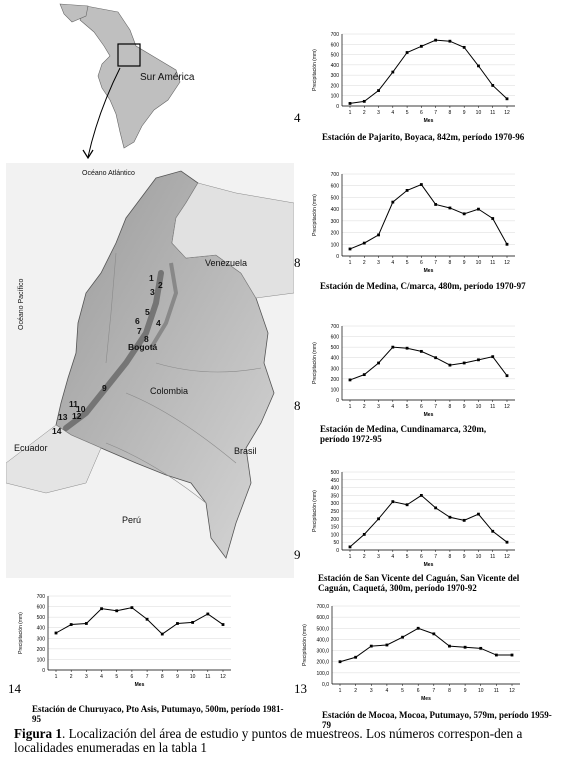 The image size is (563, 766). What do you see at coordinates (143, 347) in the screenshot?
I see `map-label-bogota: Bogotá` at bounding box center [143, 347].